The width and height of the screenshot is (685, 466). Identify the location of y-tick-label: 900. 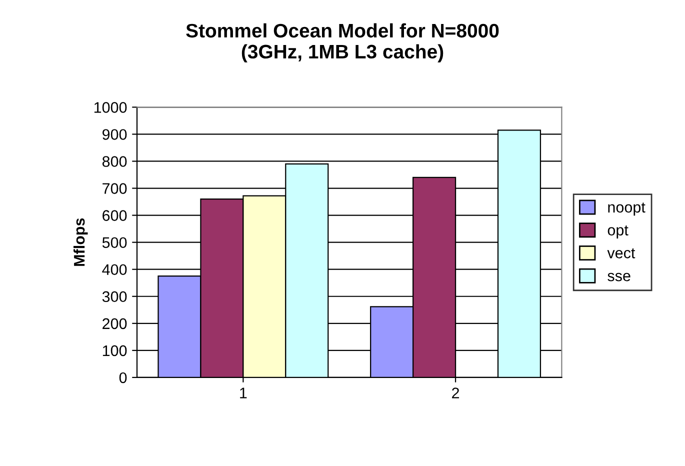
(114, 134).